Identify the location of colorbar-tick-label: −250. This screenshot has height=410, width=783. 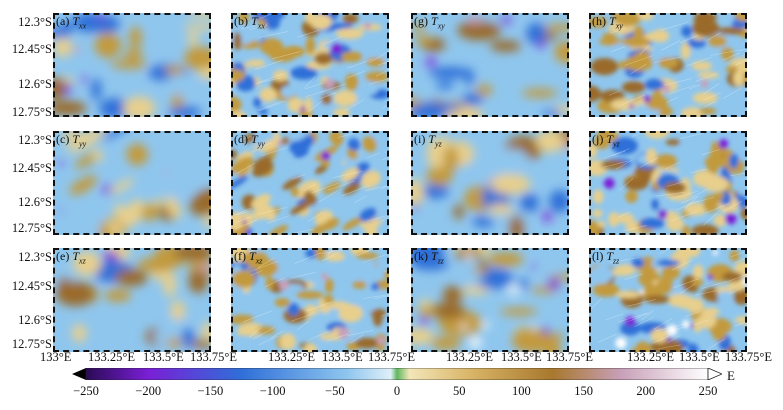
(86, 391).